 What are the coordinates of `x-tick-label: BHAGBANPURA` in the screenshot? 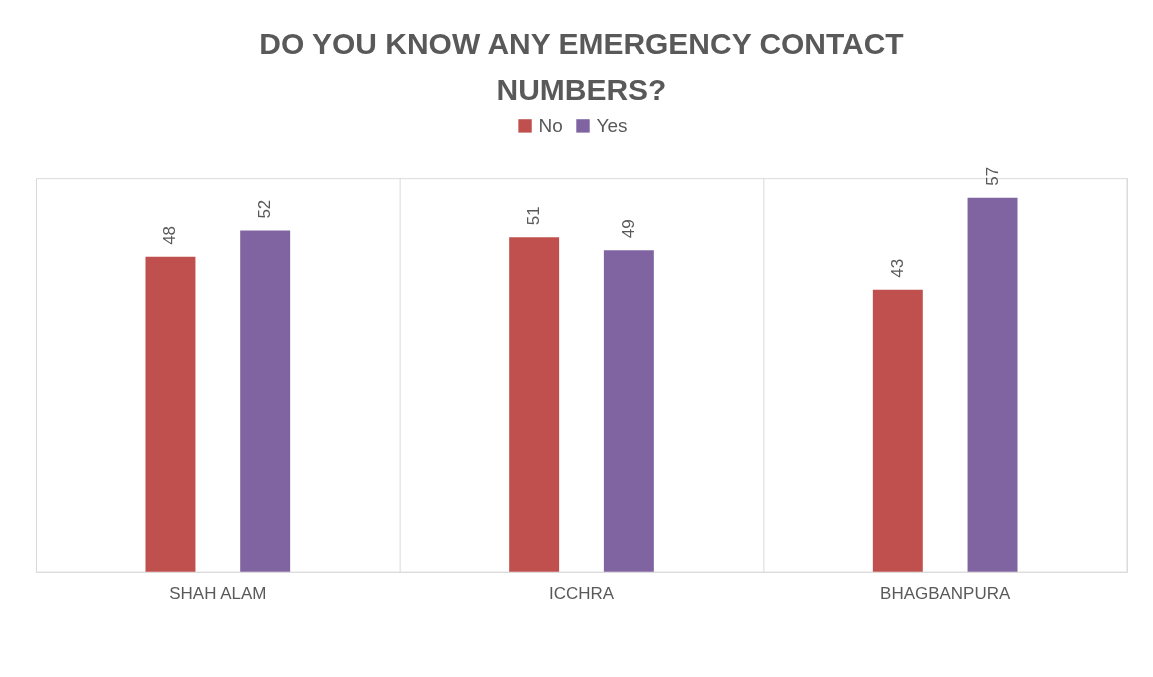 It's located at (945, 594).